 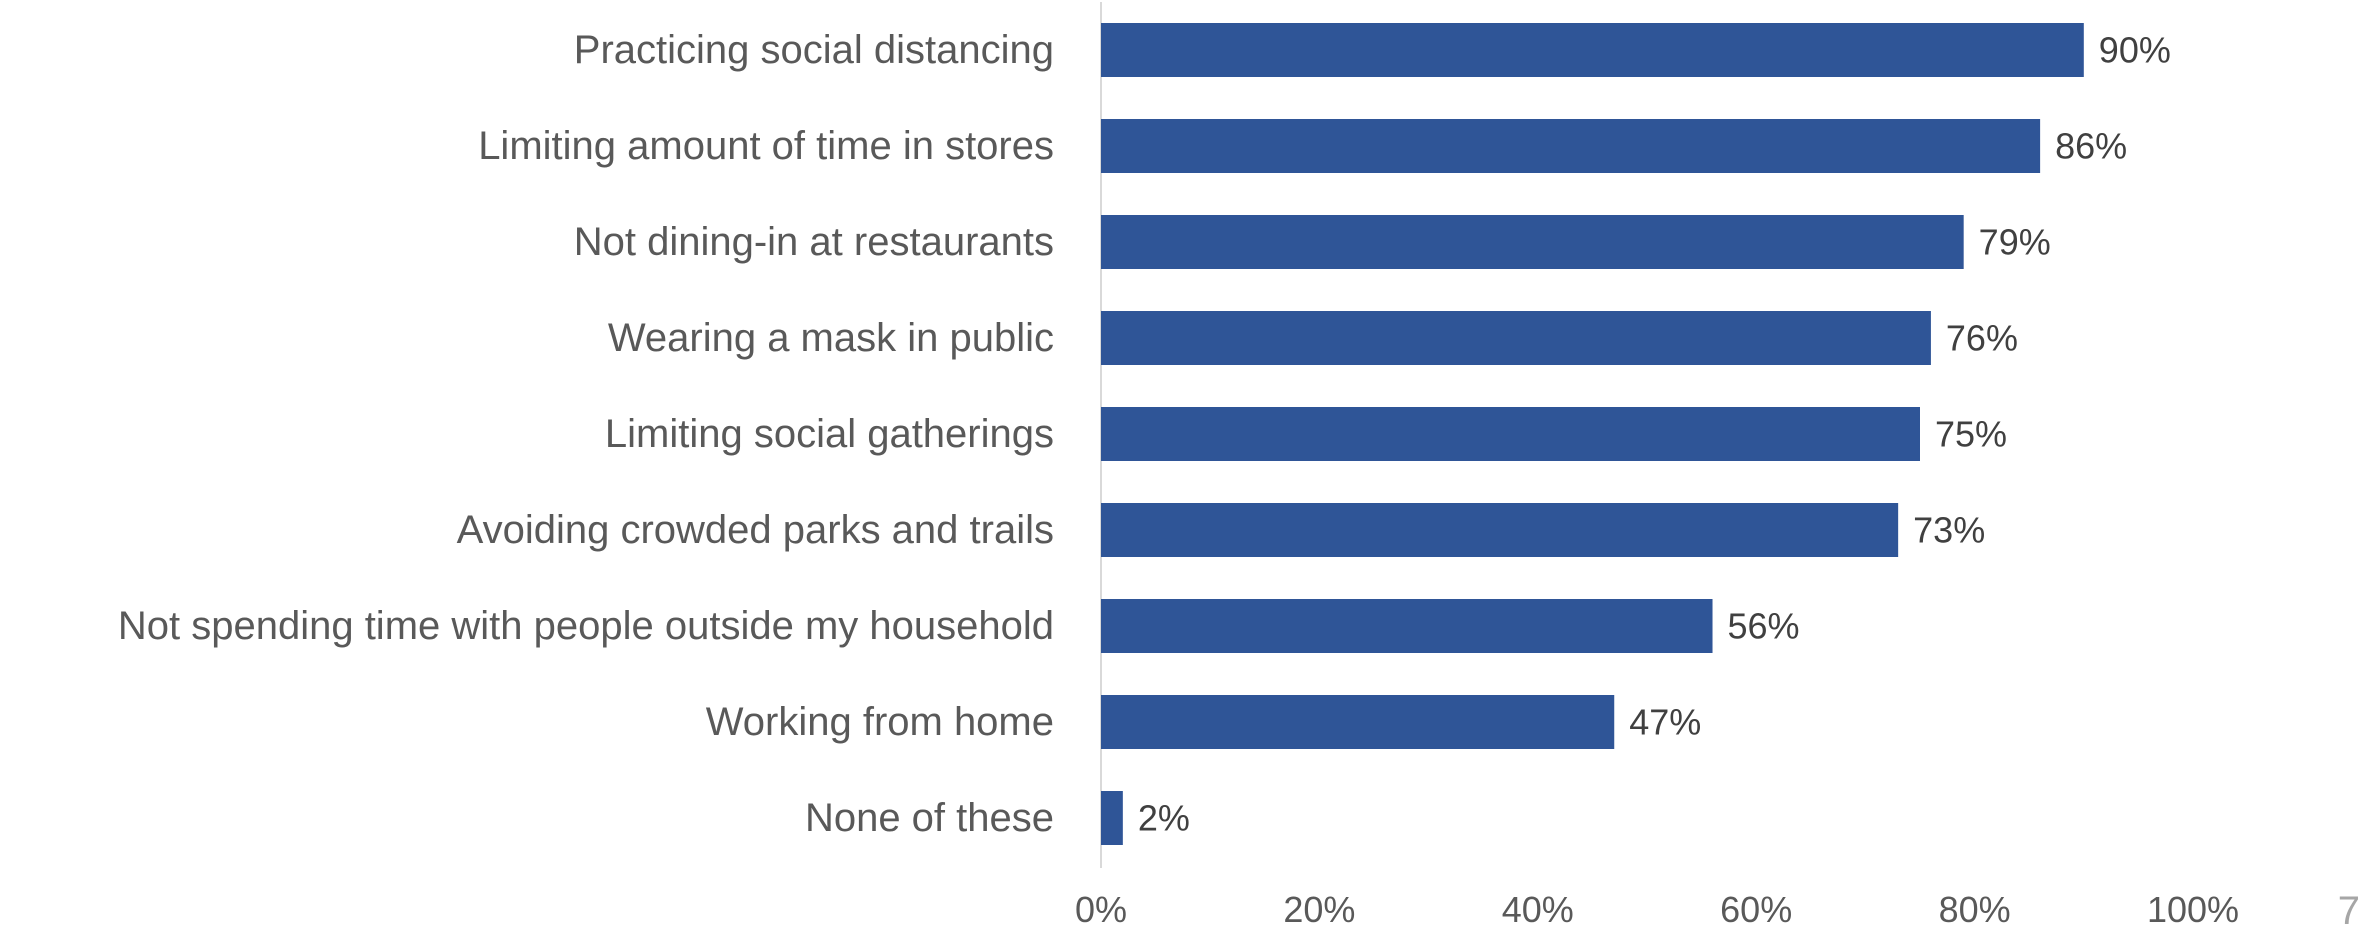 What do you see at coordinates (2193, 909) in the screenshot?
I see `x-tick-label: 100%` at bounding box center [2193, 909].